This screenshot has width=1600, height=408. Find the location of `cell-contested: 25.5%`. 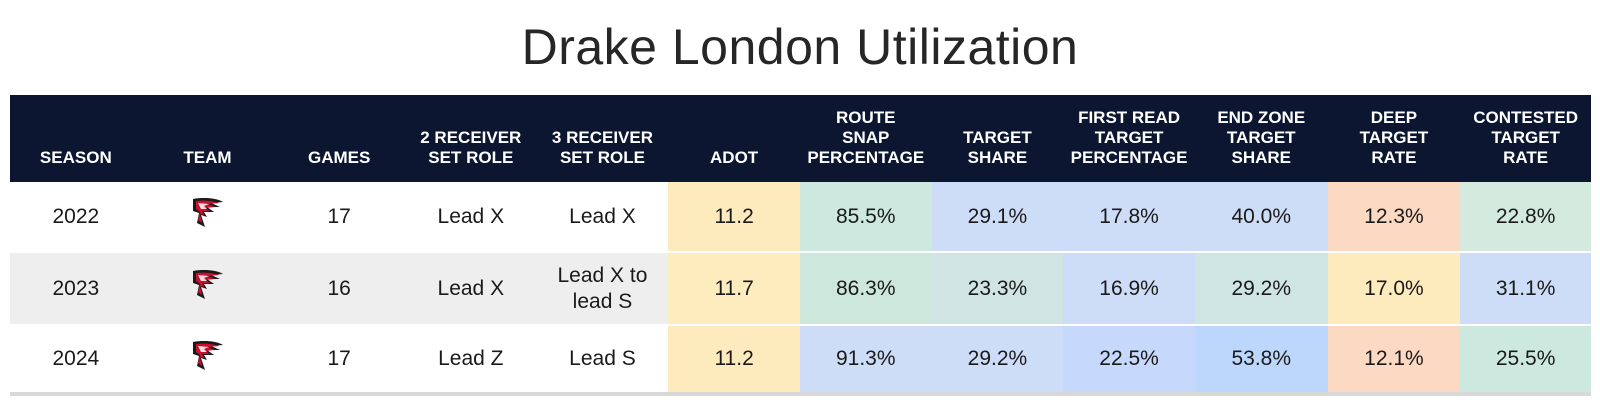

cell-contested: 25.5% is located at coordinates (1525, 360).